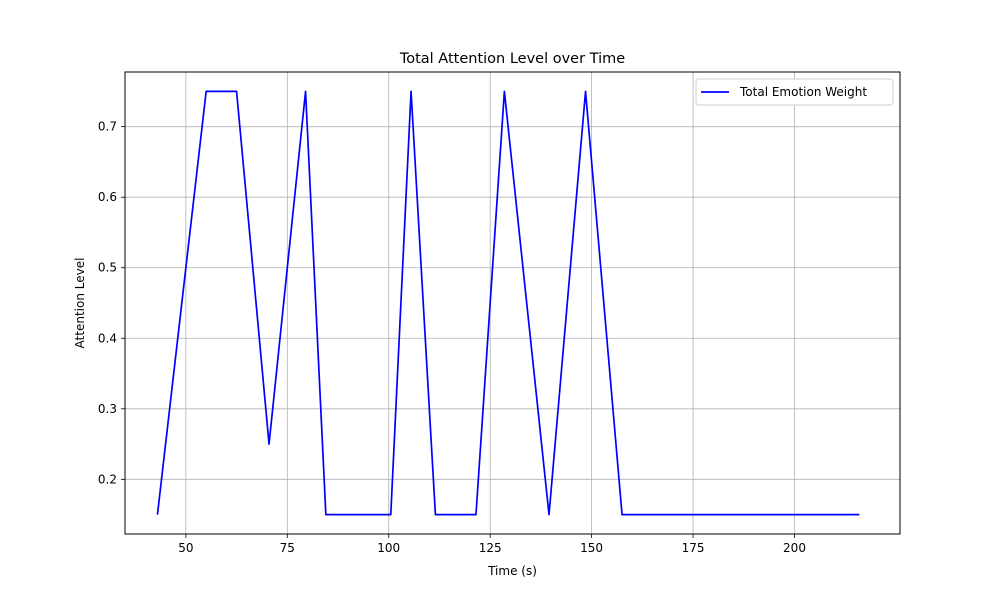 The image size is (1000, 604). What do you see at coordinates (107, 127) in the screenshot?
I see `y-tick-label: 0.7` at bounding box center [107, 127].